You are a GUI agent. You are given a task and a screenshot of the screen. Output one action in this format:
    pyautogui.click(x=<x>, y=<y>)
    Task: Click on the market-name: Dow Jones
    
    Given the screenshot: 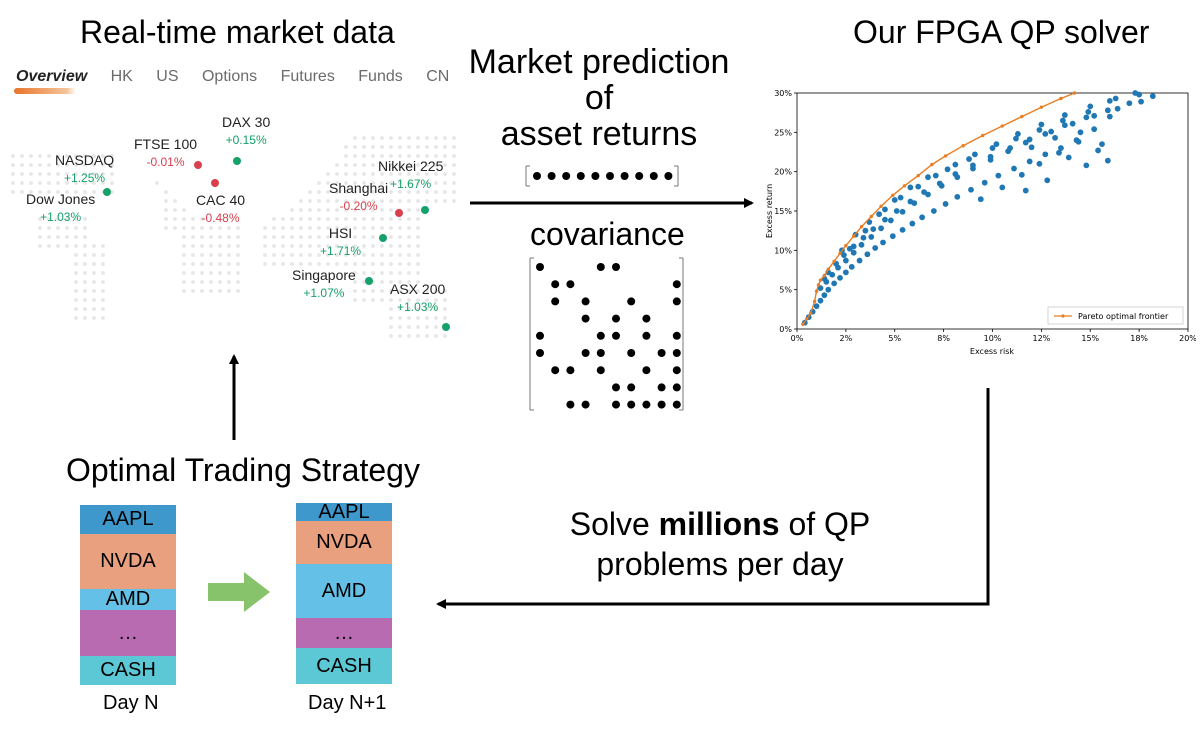 What is the action you would take?
    pyautogui.click(x=61, y=199)
    